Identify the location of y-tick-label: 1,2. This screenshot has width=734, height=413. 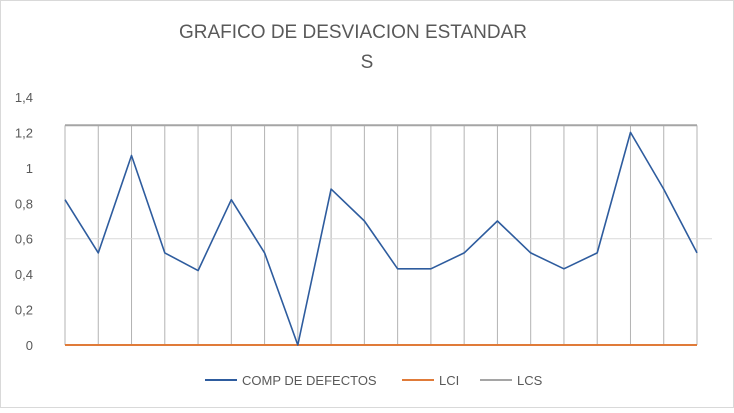
(24, 132).